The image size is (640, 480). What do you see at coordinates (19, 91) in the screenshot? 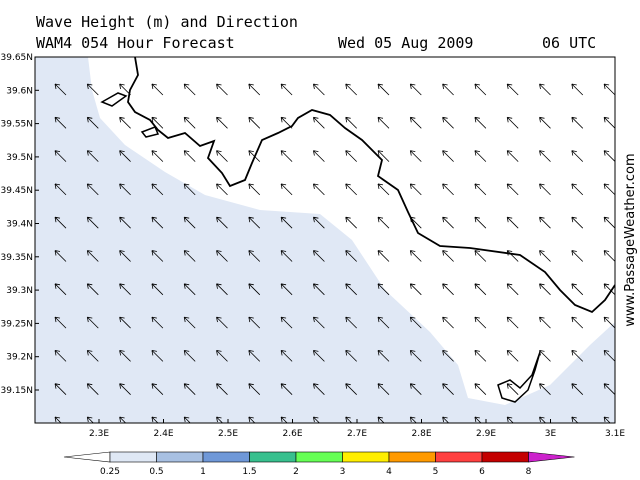
I see `lat-tick-label: 39.6N` at bounding box center [19, 91].